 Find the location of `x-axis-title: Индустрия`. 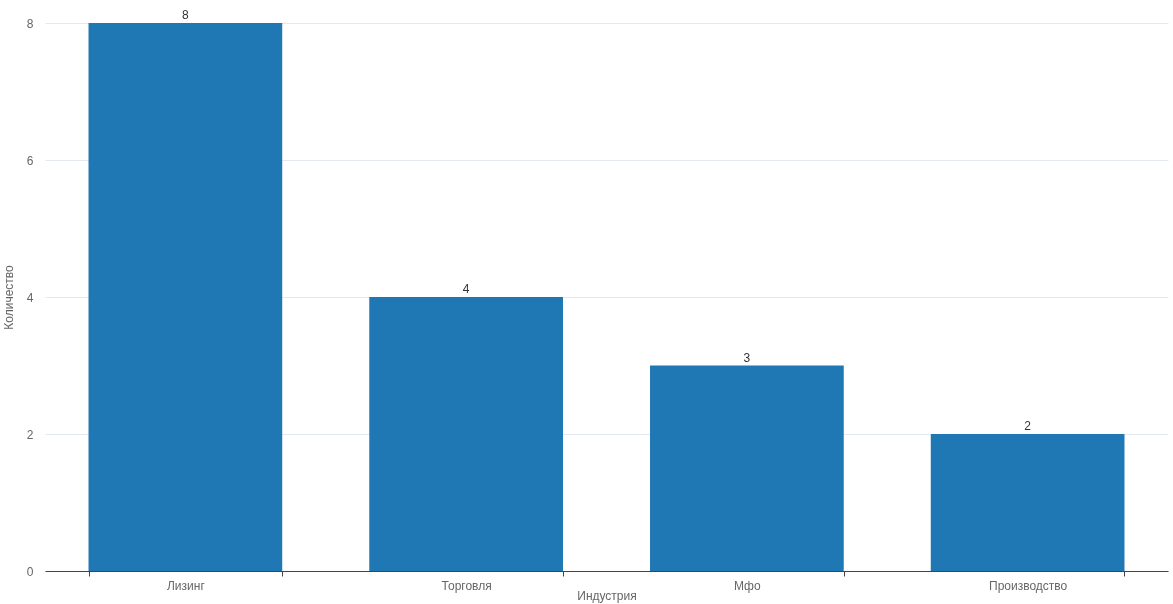

x-axis-title: Индустрия is located at coordinates (607, 595).